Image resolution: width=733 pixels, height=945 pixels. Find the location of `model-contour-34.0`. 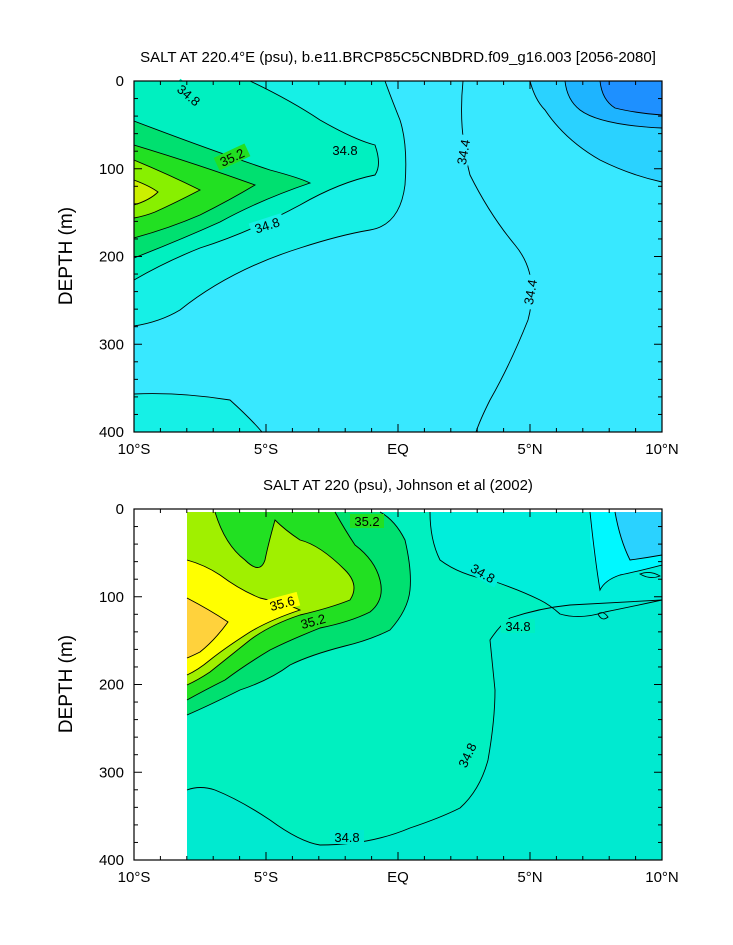

model-contour-34.0 is located at coordinates (613, 105).